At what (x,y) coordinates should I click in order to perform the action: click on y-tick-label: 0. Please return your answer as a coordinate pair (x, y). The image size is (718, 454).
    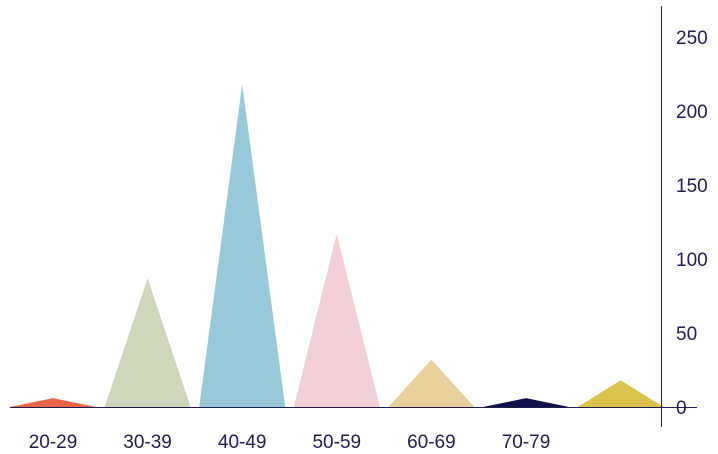
    Looking at the image, I should click on (681, 408).